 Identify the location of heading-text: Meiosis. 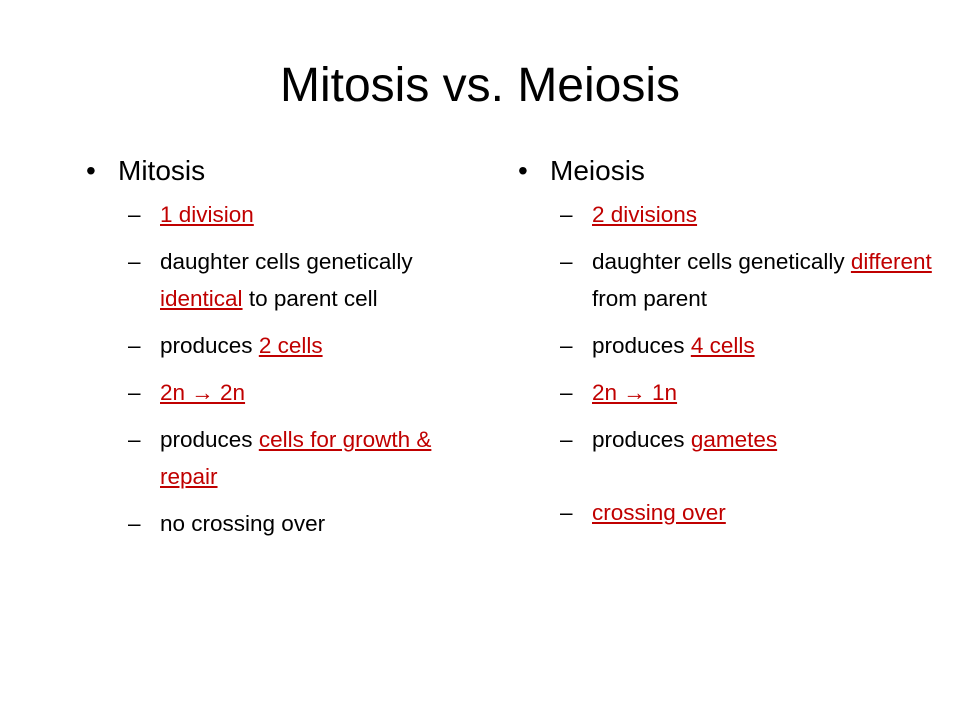
(597, 170).